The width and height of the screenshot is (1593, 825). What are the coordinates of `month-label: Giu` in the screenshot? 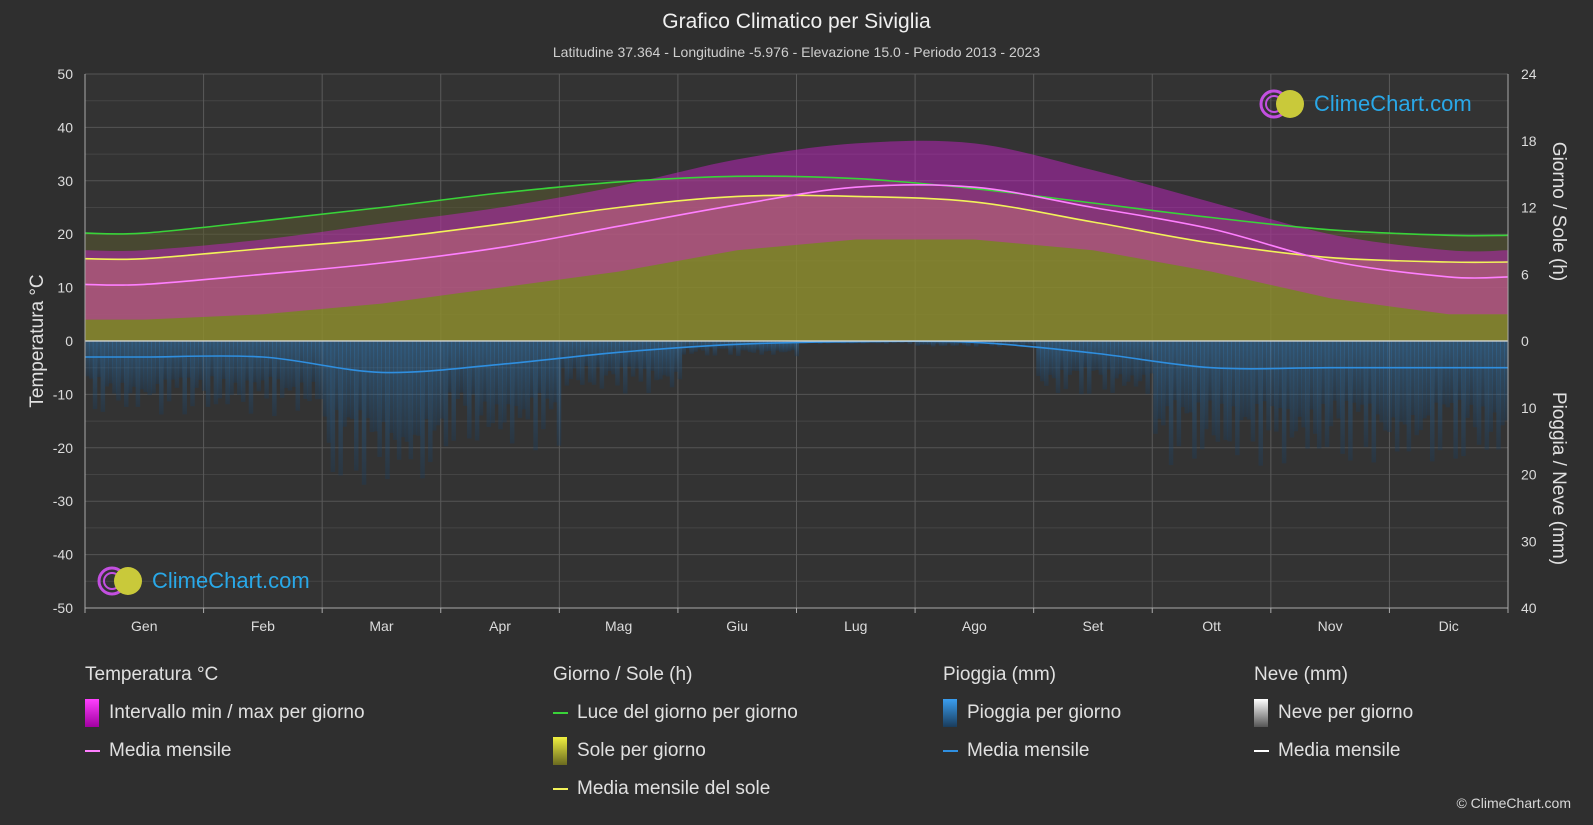 It's located at (737, 626).